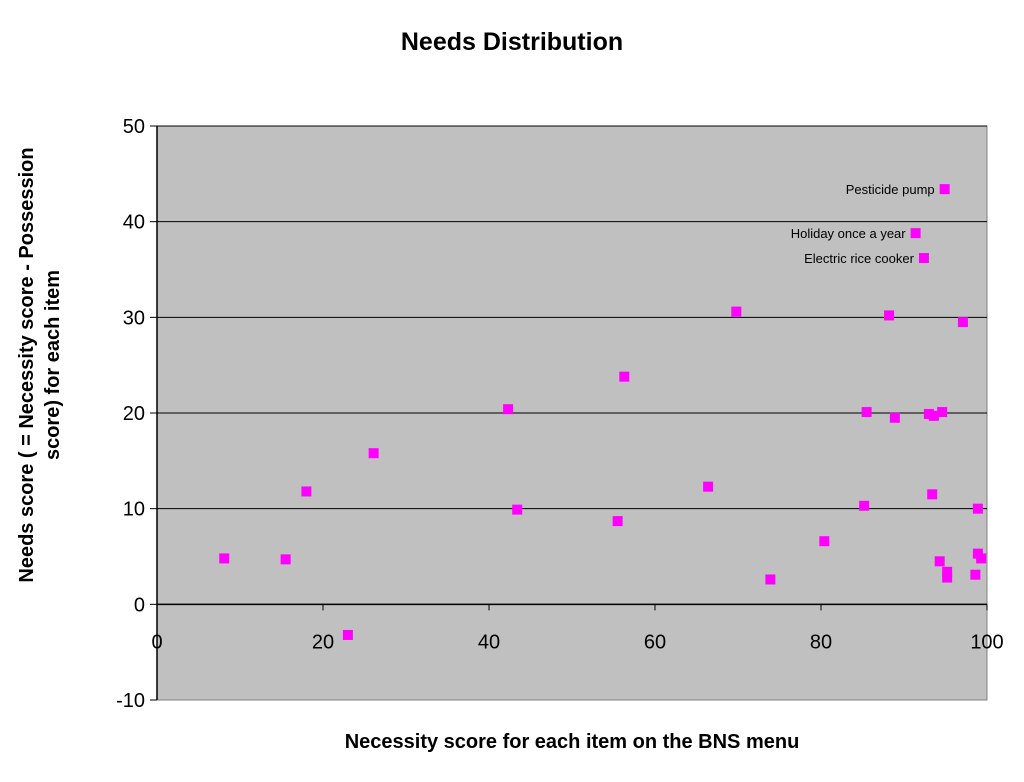  What do you see at coordinates (323, 642) in the screenshot?
I see `x-tick-label: 20` at bounding box center [323, 642].